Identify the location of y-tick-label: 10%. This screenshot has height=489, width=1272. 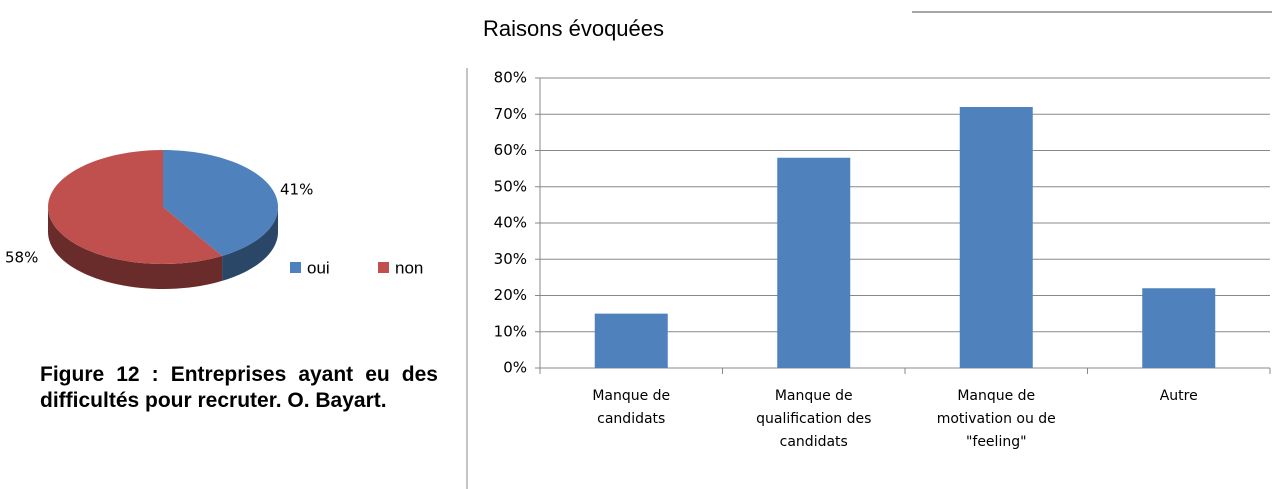
(510, 331).